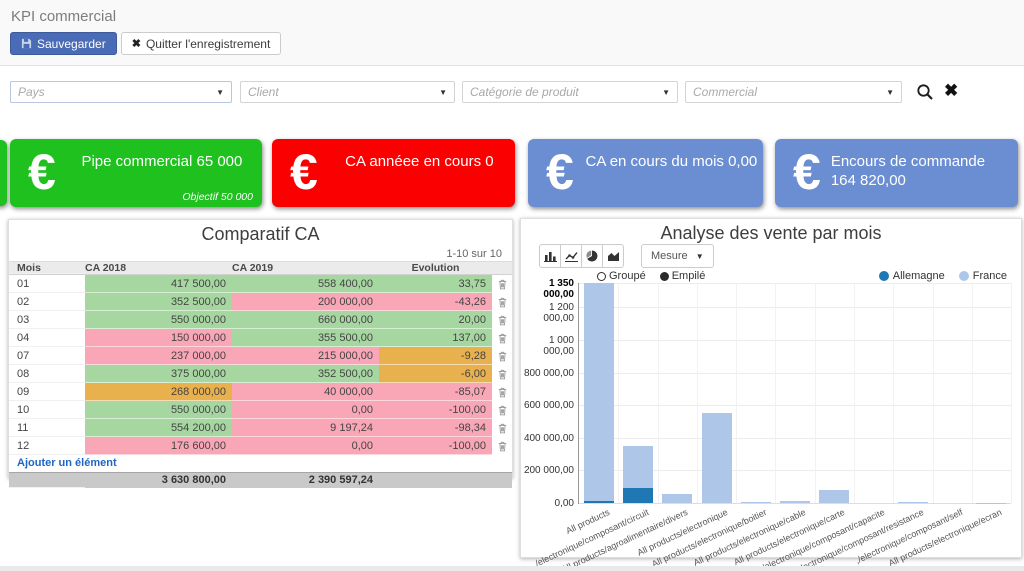  I want to click on table-row: 04 150 000,00 355 500,00 137,00, so click(260, 338).